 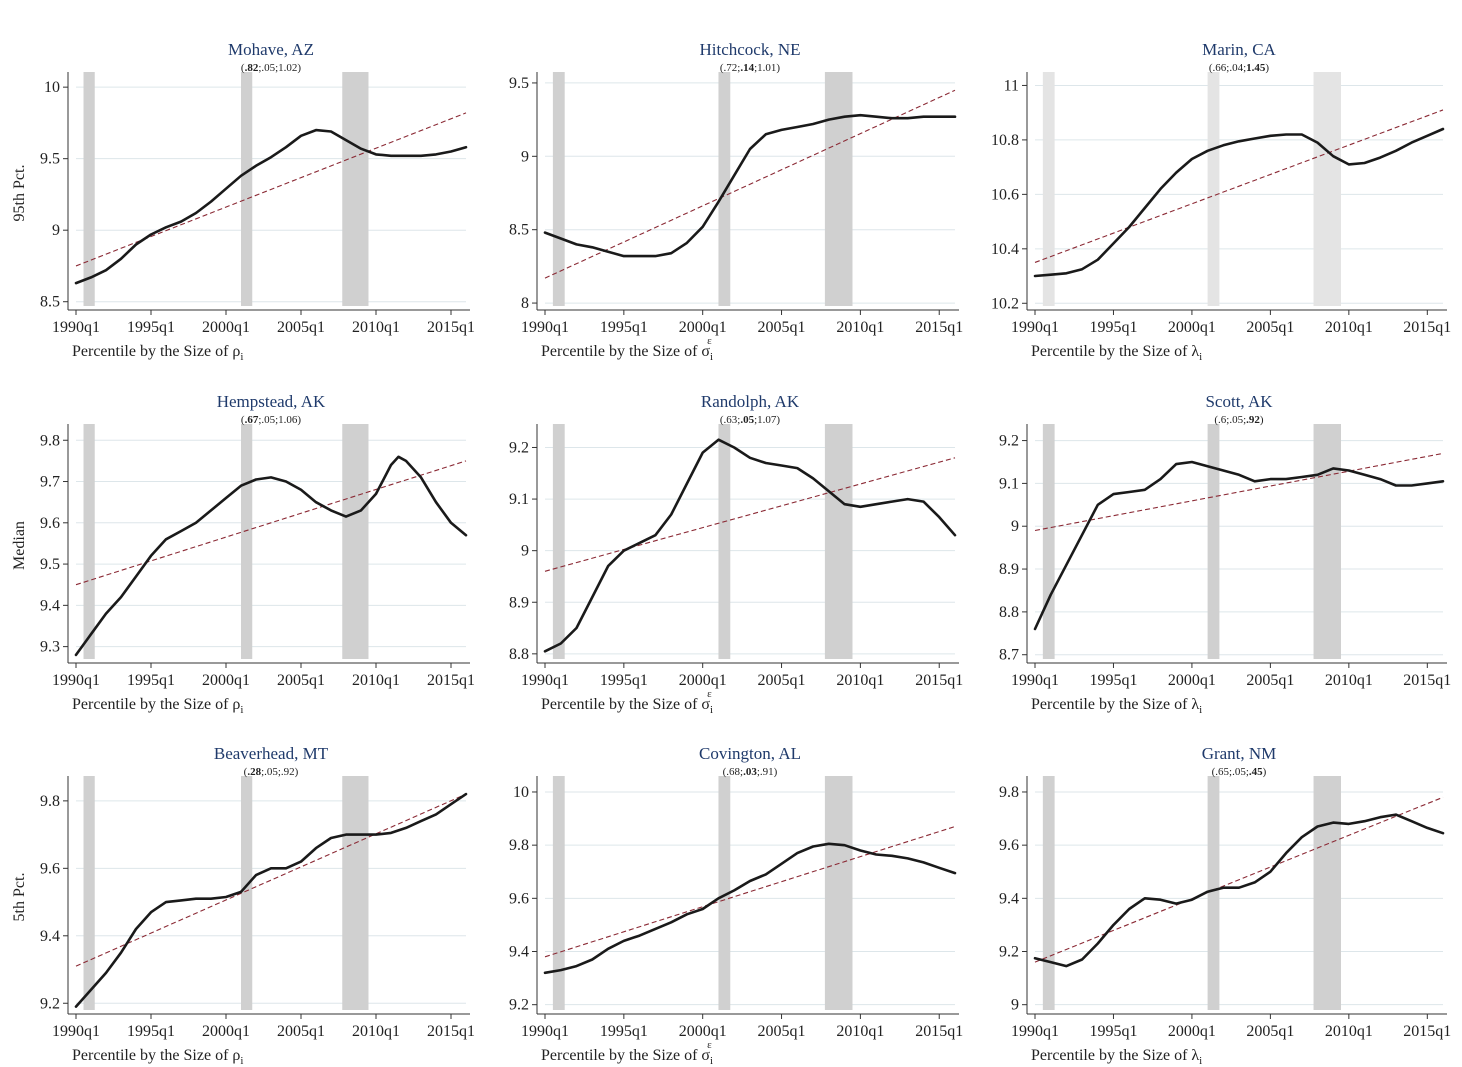 I want to click on subtitle-part: ;.05;1.02), so click(x=279, y=68).